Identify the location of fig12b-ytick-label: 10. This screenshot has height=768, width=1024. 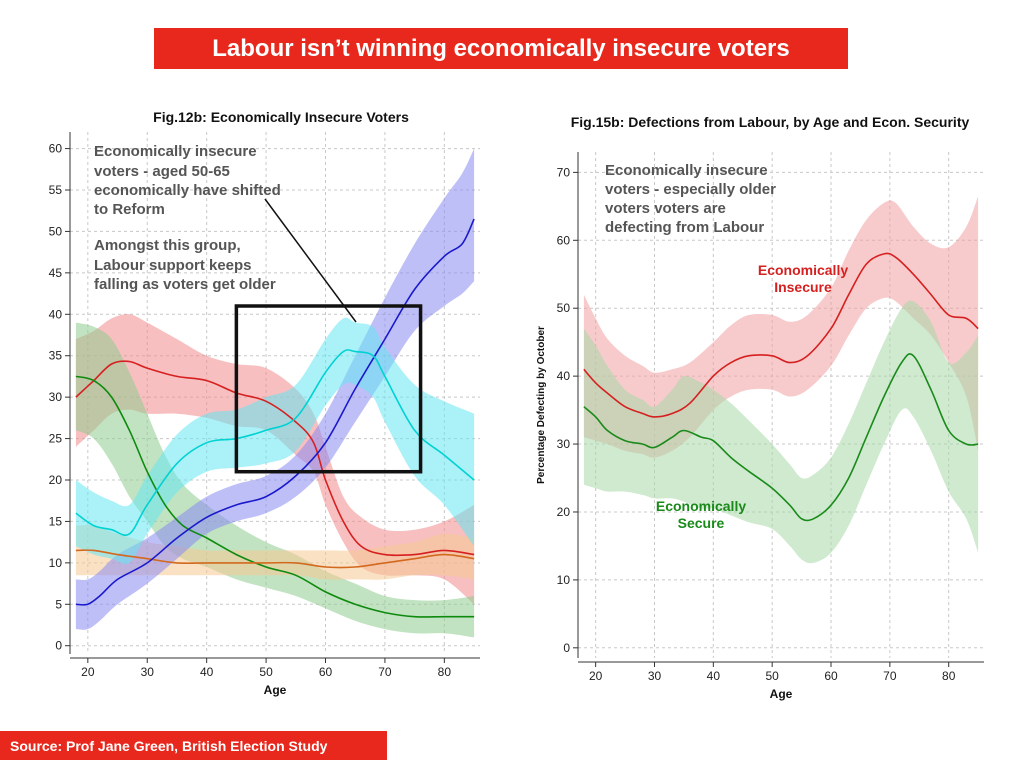
(56, 563).